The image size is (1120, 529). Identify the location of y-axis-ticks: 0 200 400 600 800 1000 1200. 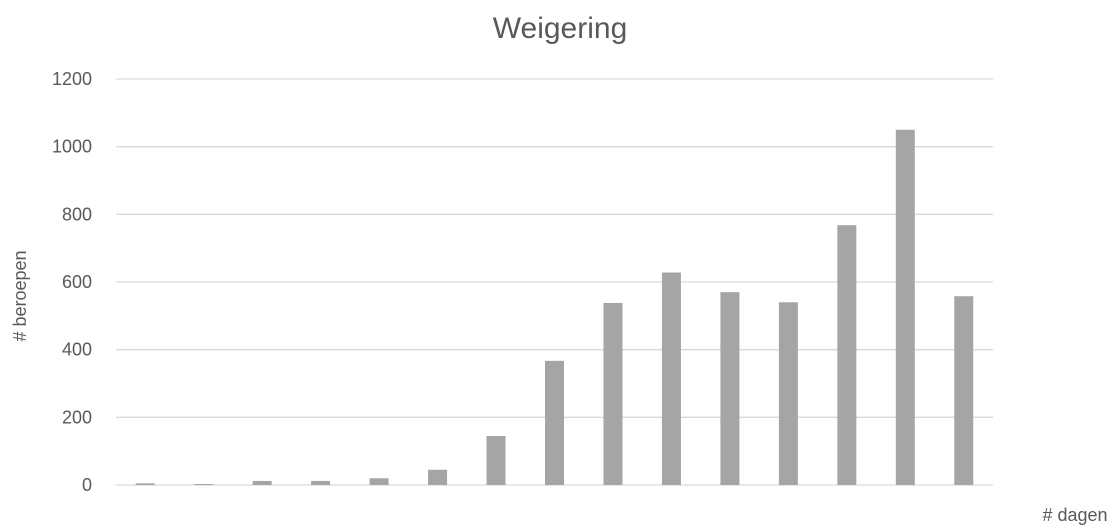
(72, 282).